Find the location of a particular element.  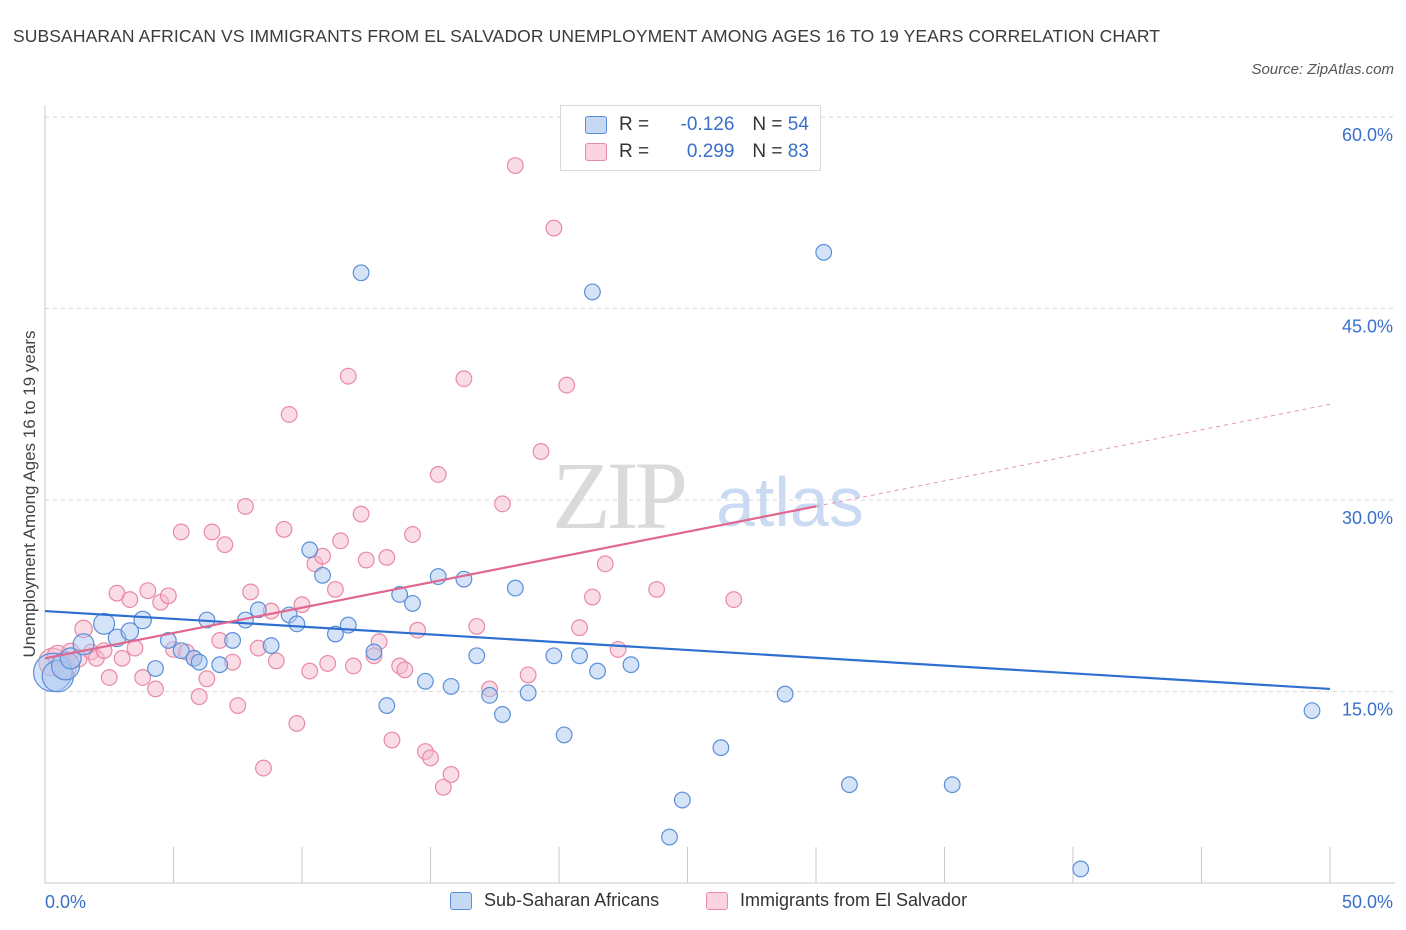

legend-item-el-salvador: Immigrants from El Salvador is located at coordinates (836, 900).